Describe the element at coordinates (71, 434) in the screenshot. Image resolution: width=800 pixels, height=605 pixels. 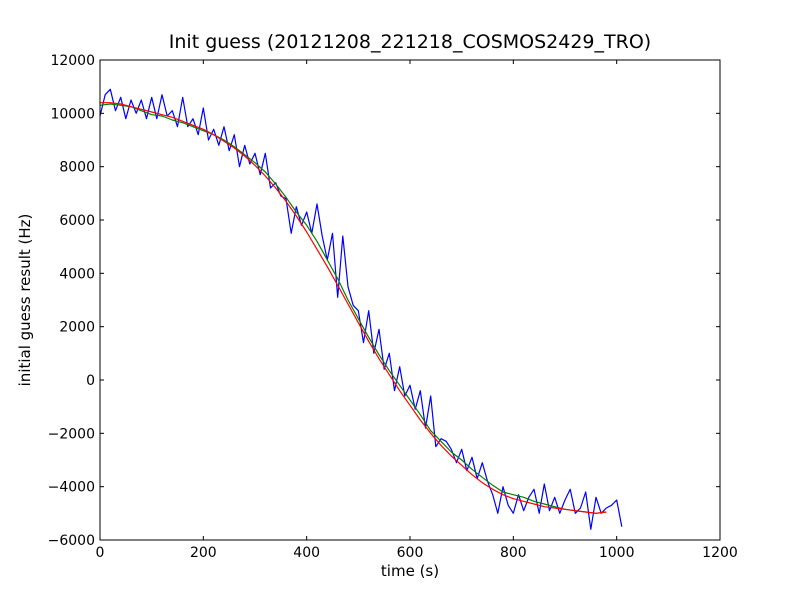
I see `y-tick-label: −2000` at that location.